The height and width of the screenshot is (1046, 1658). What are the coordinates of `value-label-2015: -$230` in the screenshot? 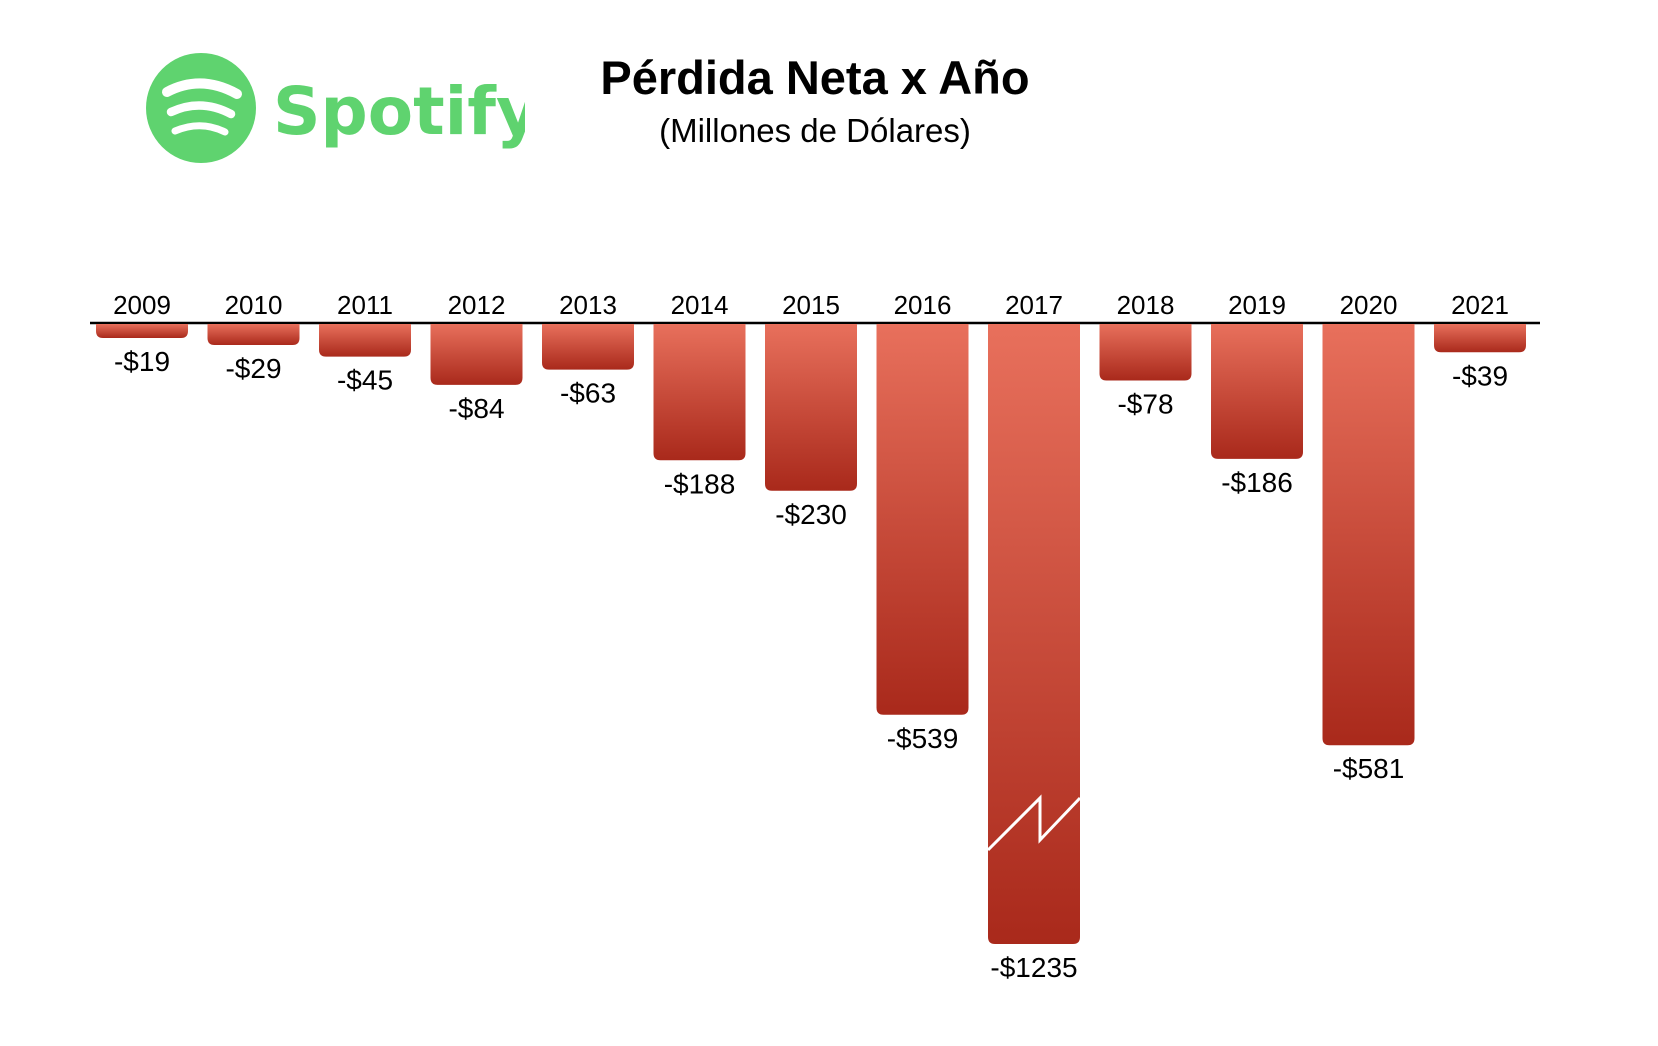 It's located at (811, 514).